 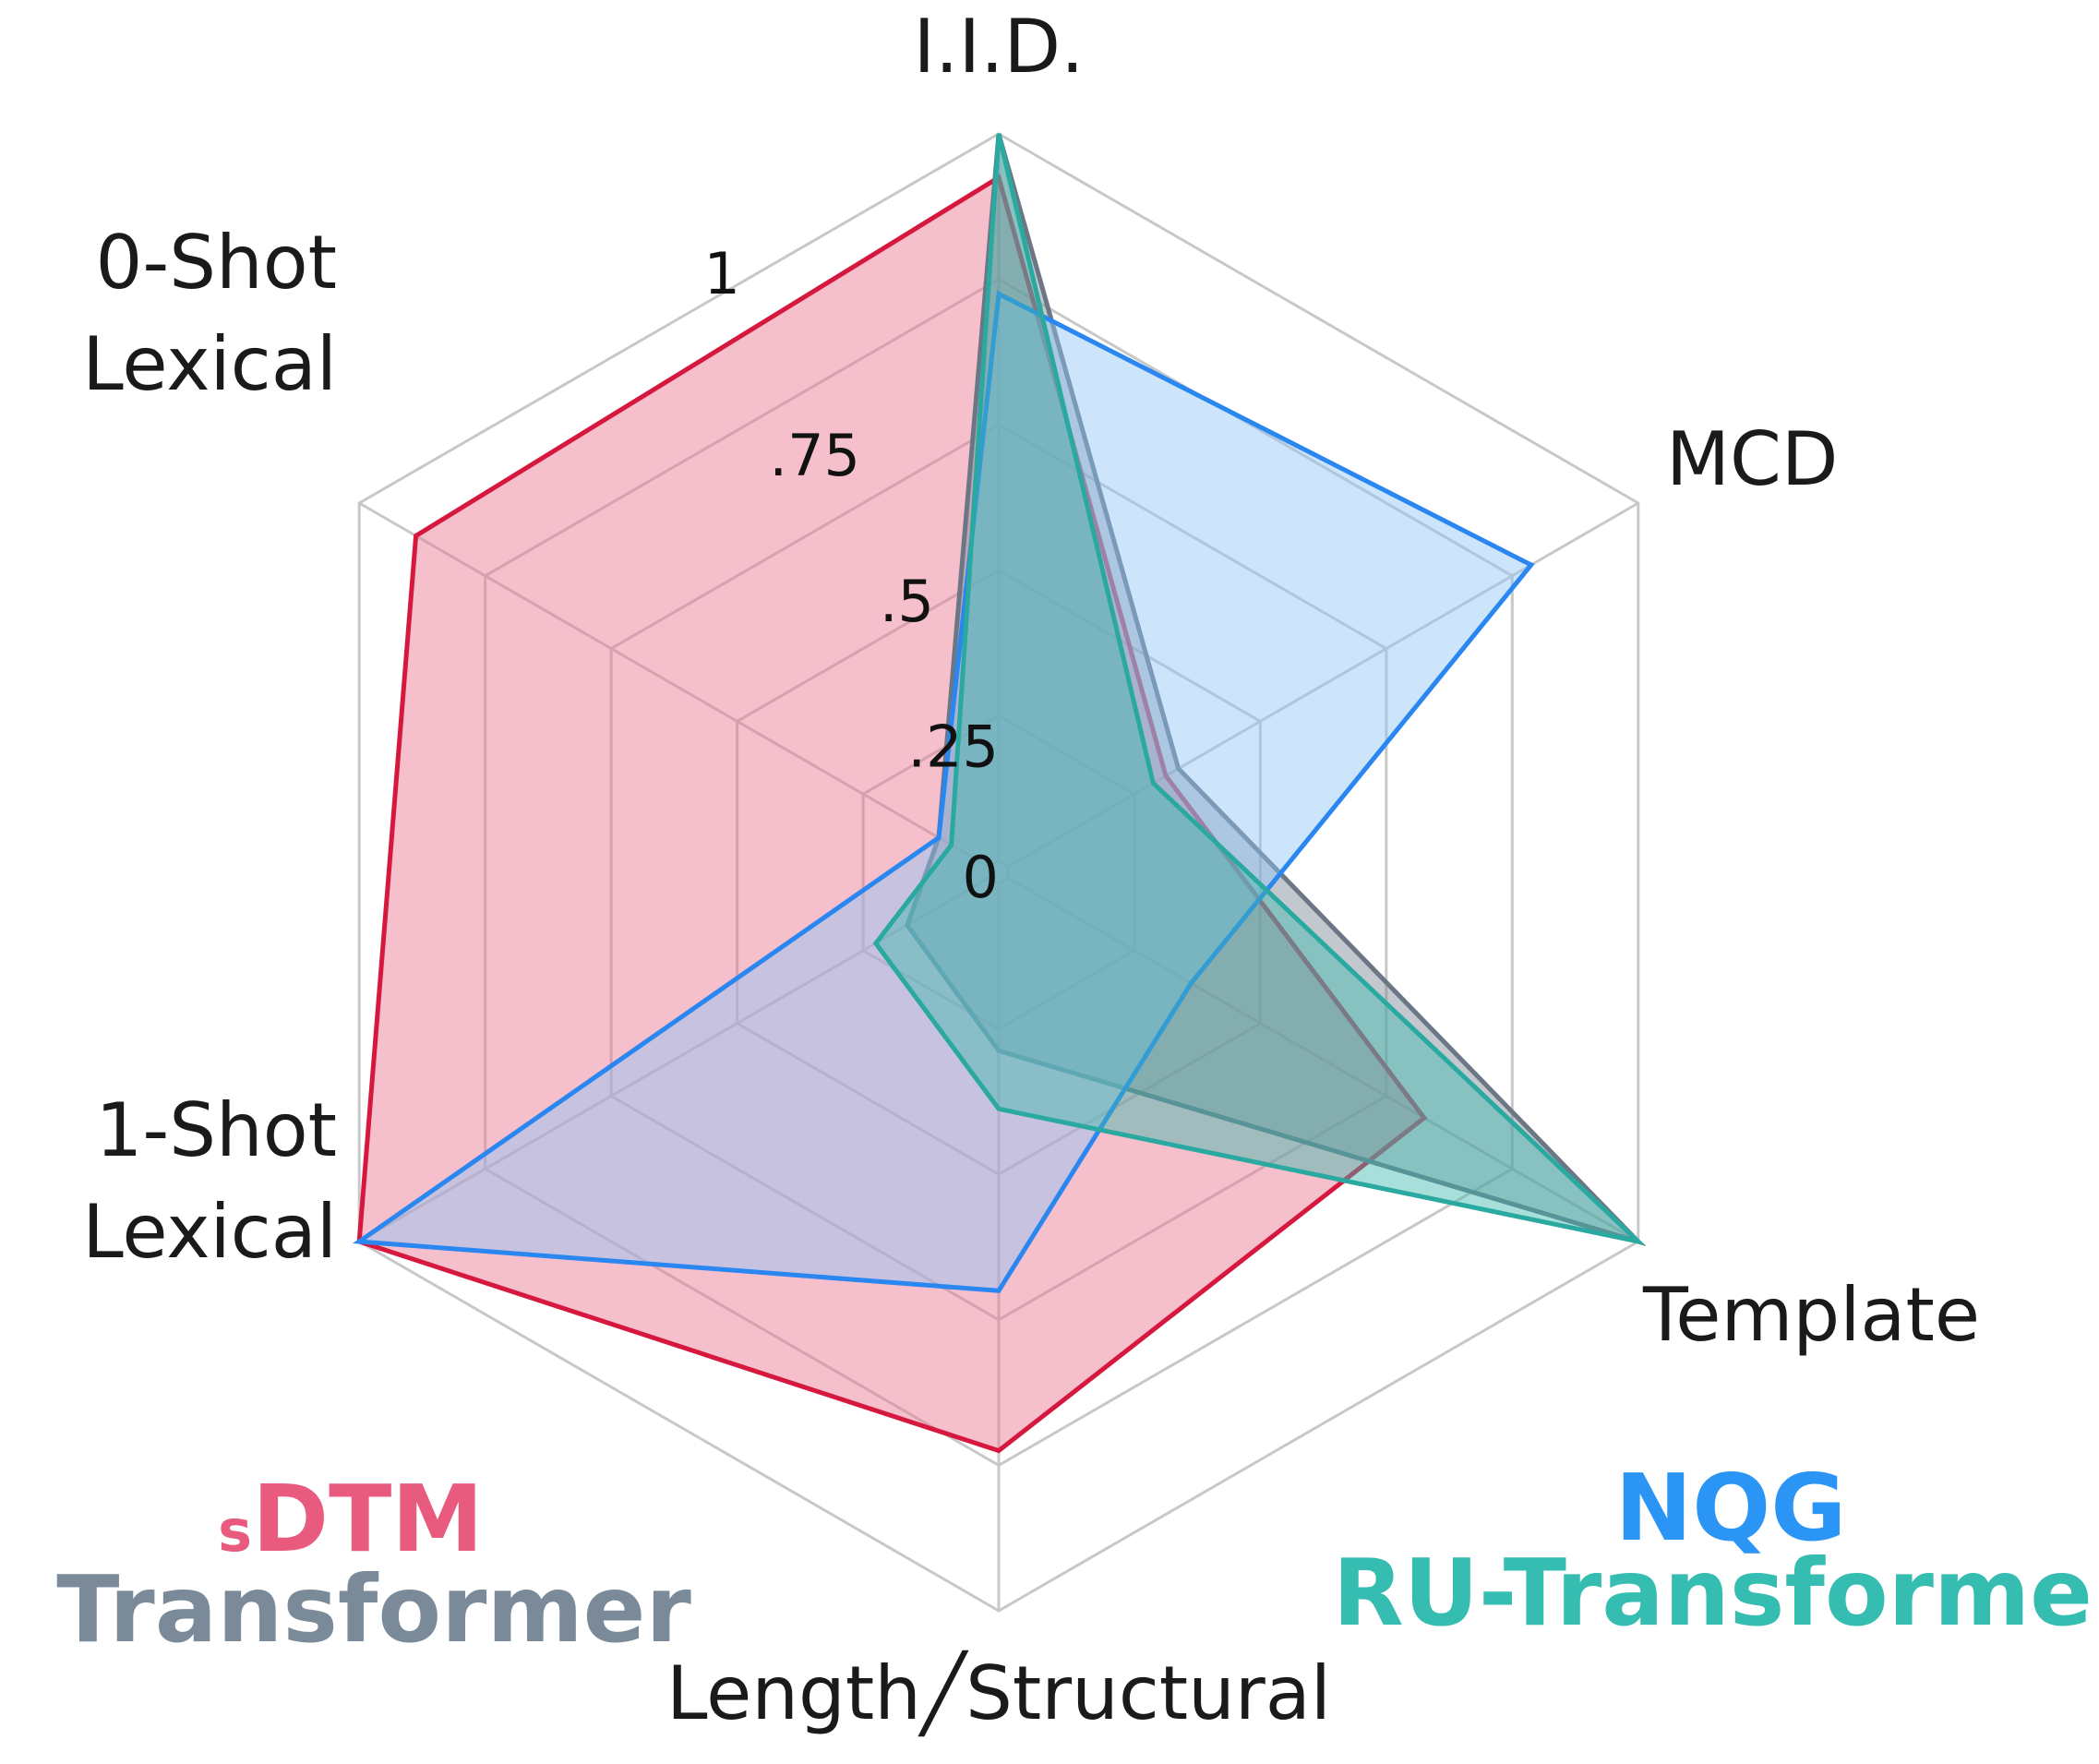 What do you see at coordinates (722, 273) in the screenshot?
I see `tick-label: 1` at bounding box center [722, 273].